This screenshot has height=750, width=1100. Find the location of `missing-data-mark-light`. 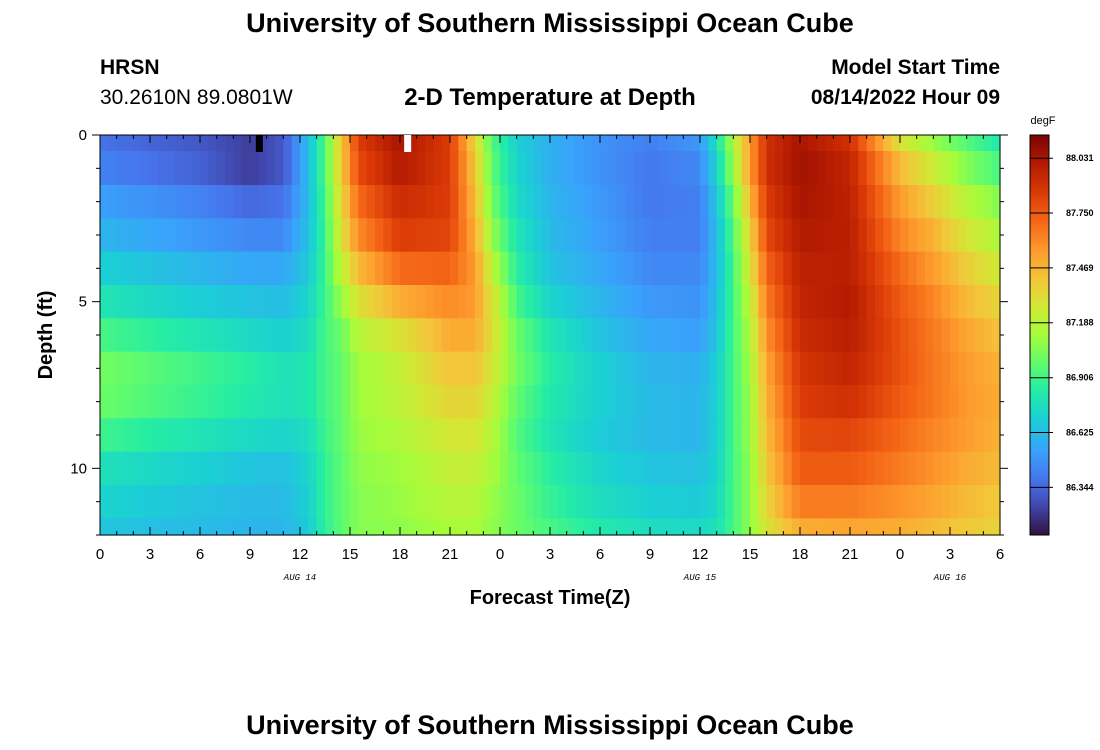

missing-data-mark-light is located at coordinates (408, 143).